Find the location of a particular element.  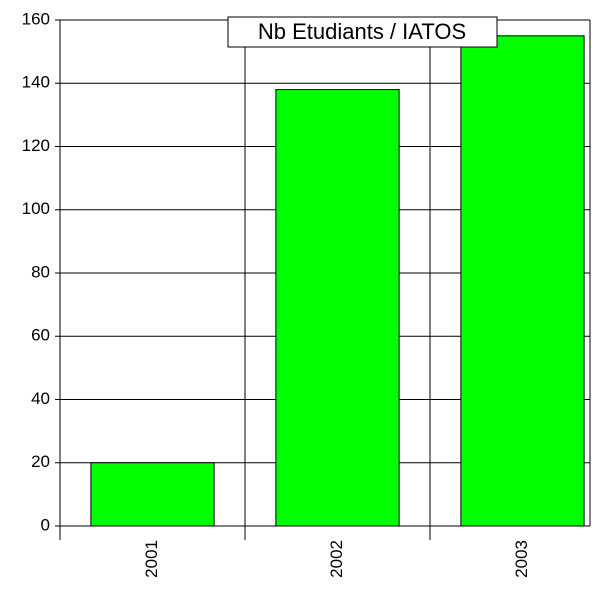

x-tick-label: 2003 is located at coordinates (521, 559).